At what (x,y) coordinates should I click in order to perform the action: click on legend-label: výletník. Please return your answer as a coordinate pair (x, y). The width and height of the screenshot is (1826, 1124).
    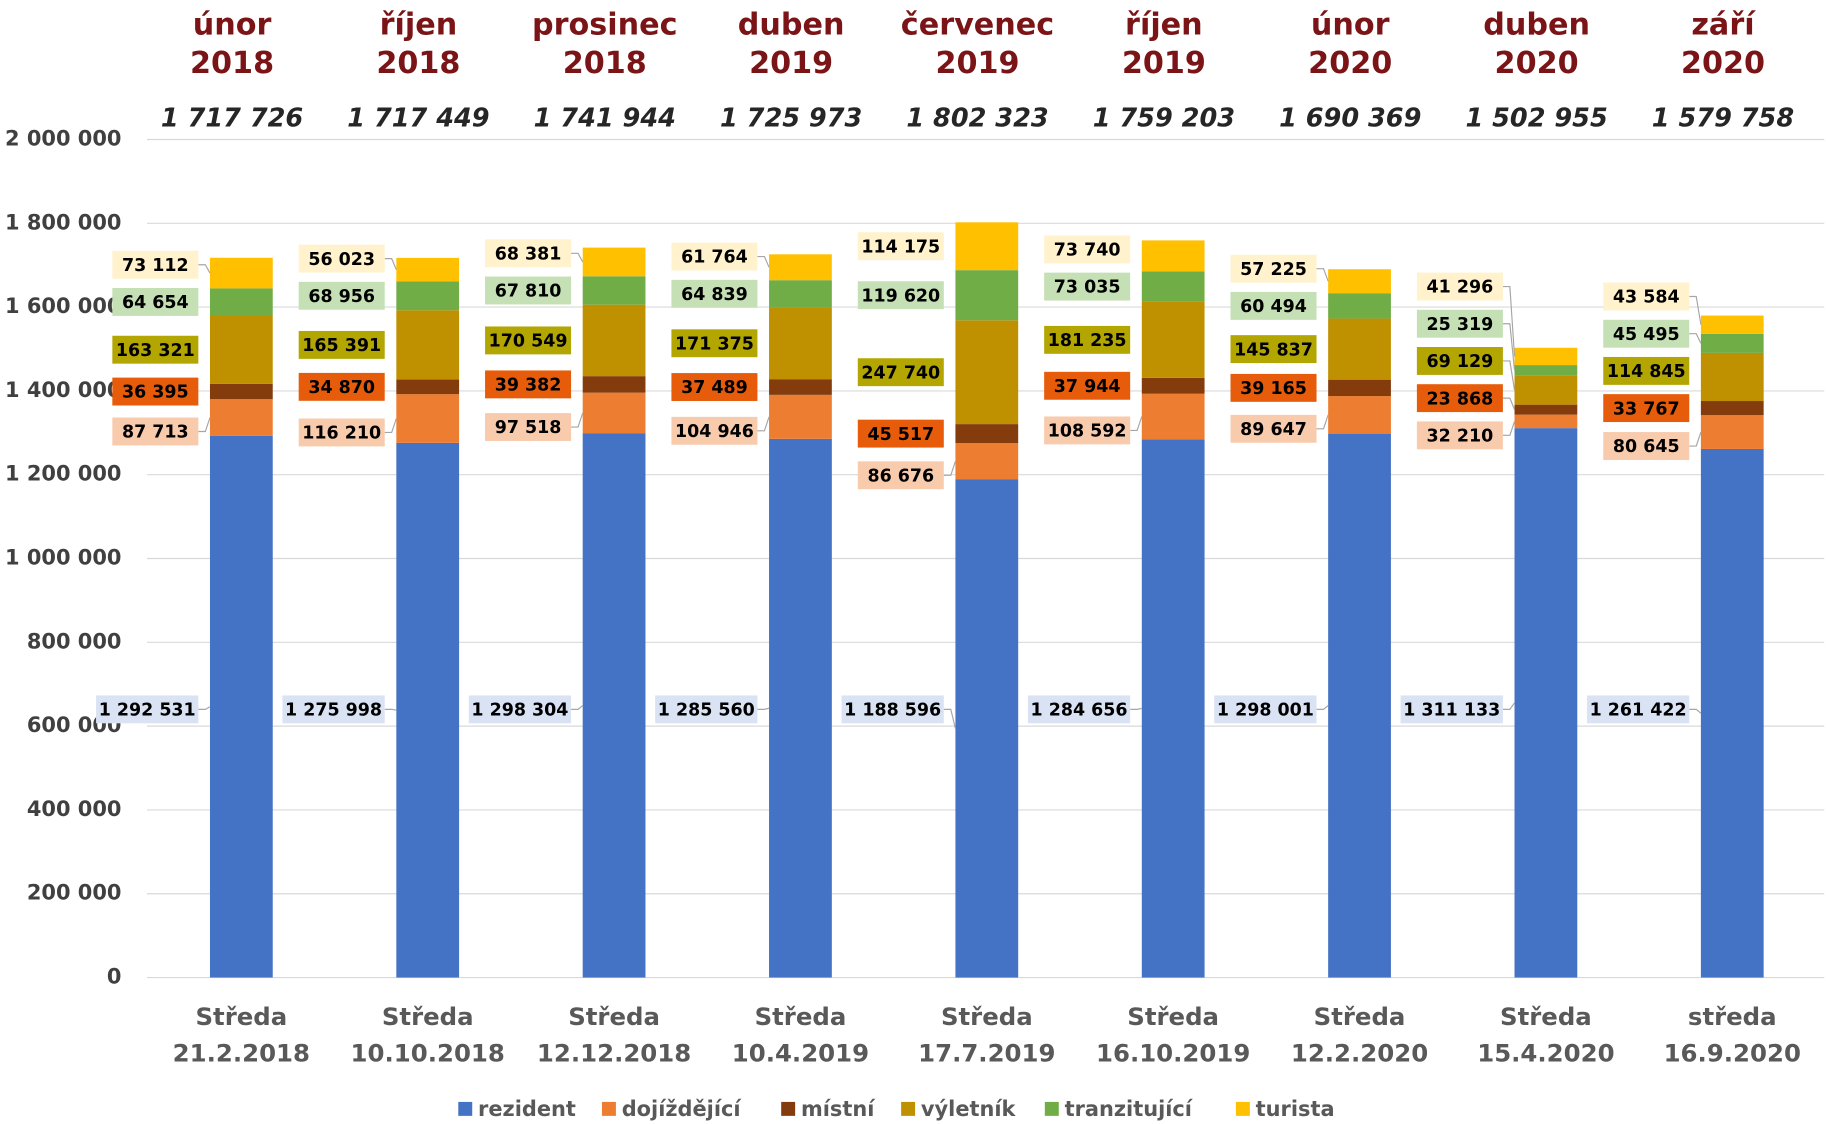
    Looking at the image, I should click on (969, 1109).